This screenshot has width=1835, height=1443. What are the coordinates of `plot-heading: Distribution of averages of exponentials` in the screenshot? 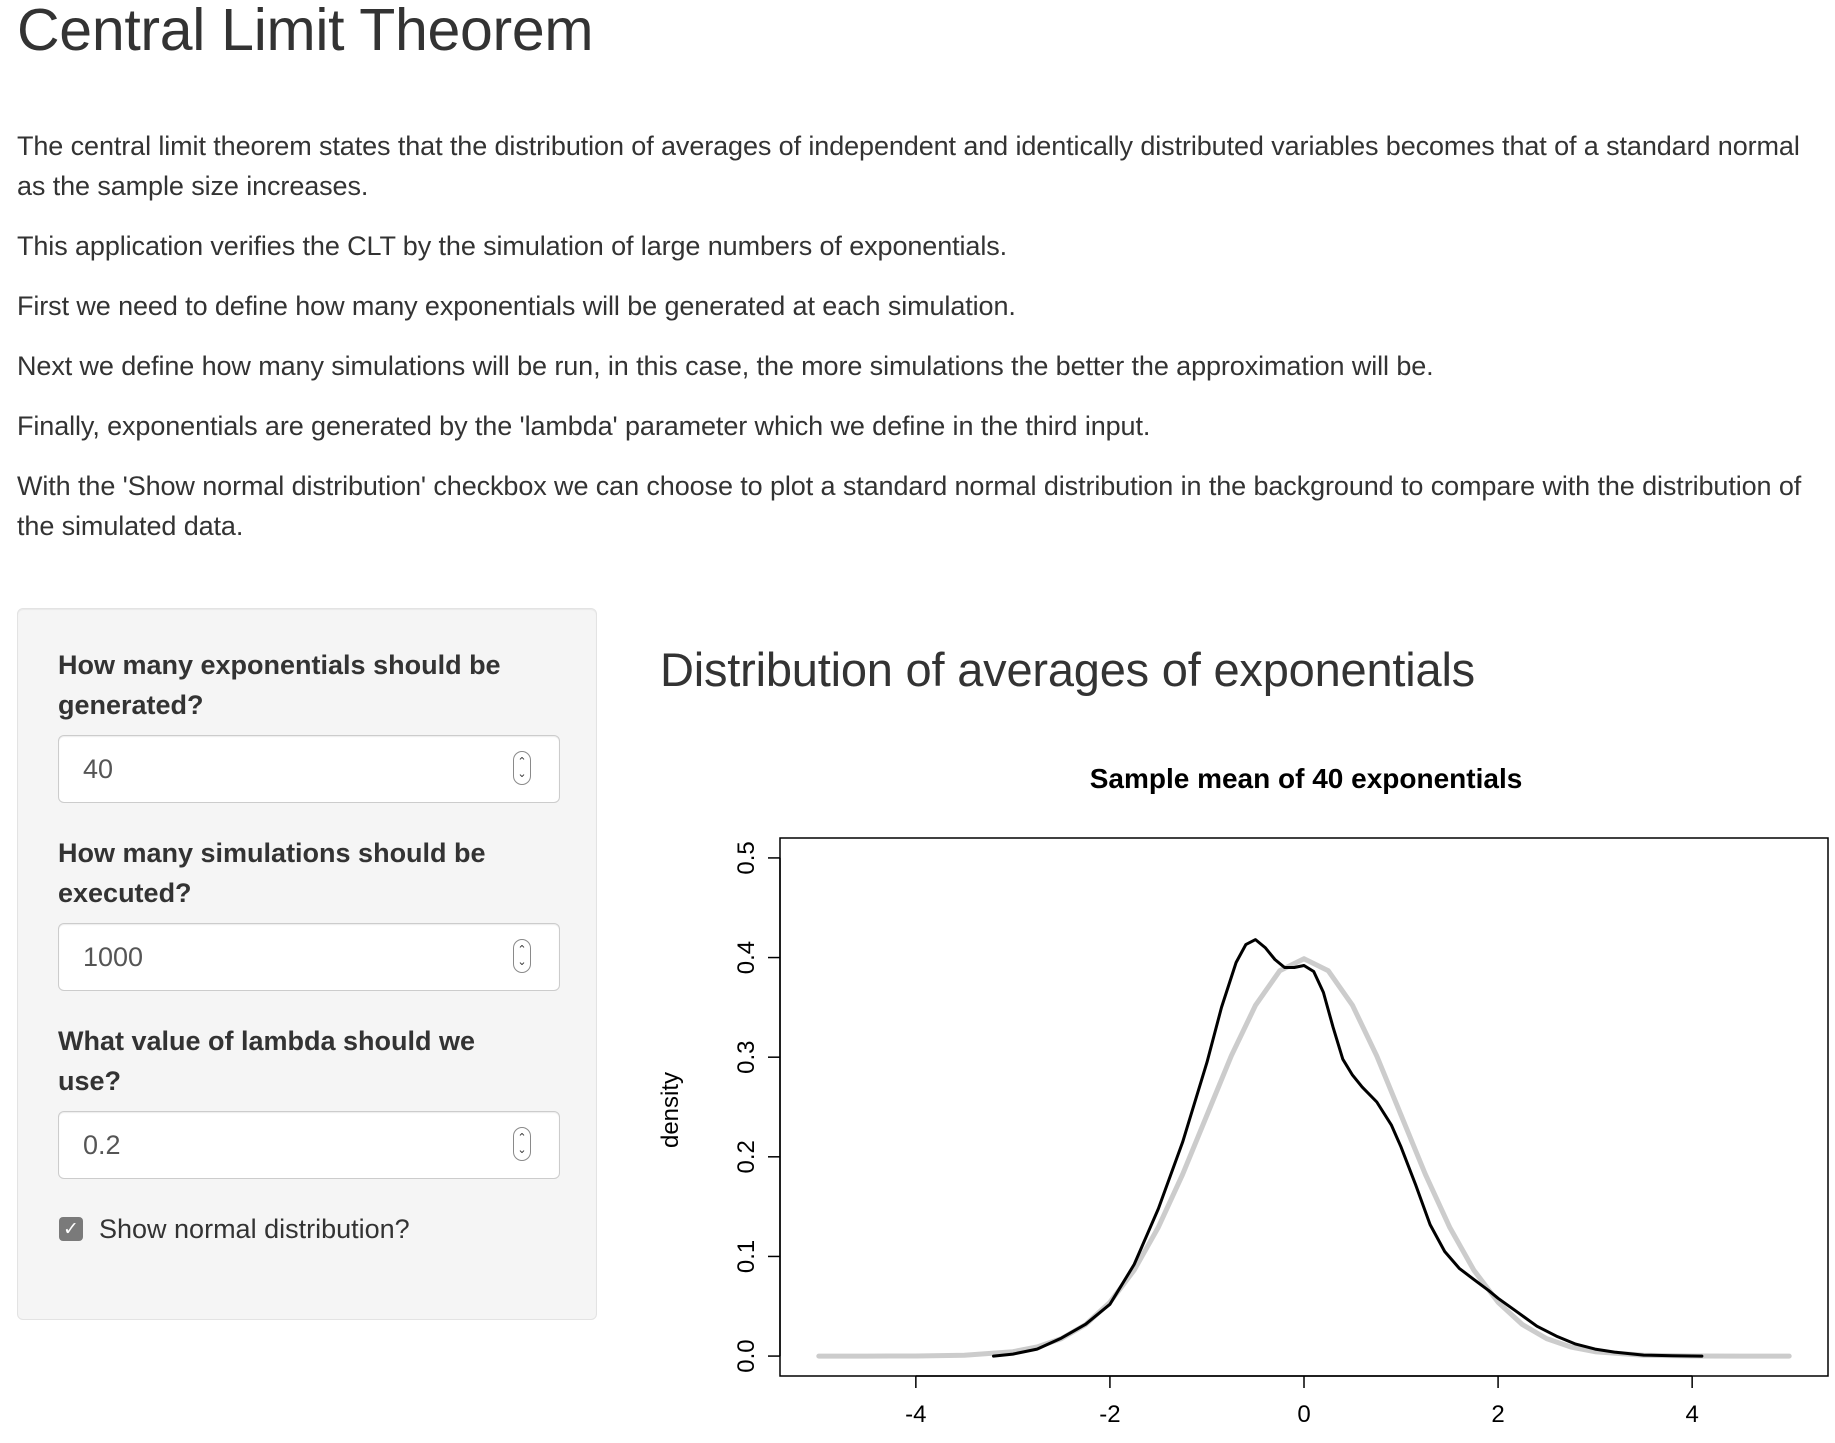 It's located at (1067, 669).